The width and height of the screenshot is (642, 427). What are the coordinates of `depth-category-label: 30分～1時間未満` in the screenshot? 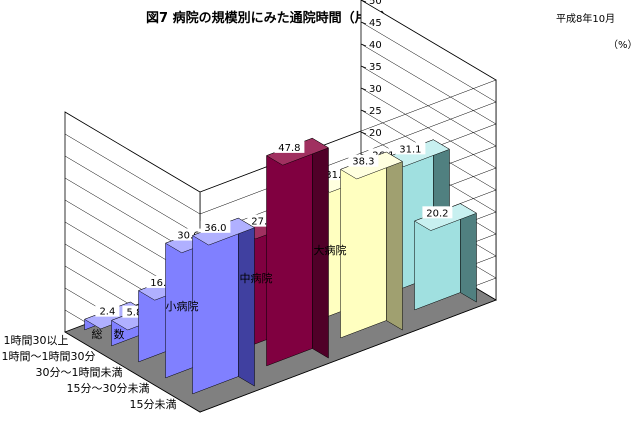 It's located at (79, 372).